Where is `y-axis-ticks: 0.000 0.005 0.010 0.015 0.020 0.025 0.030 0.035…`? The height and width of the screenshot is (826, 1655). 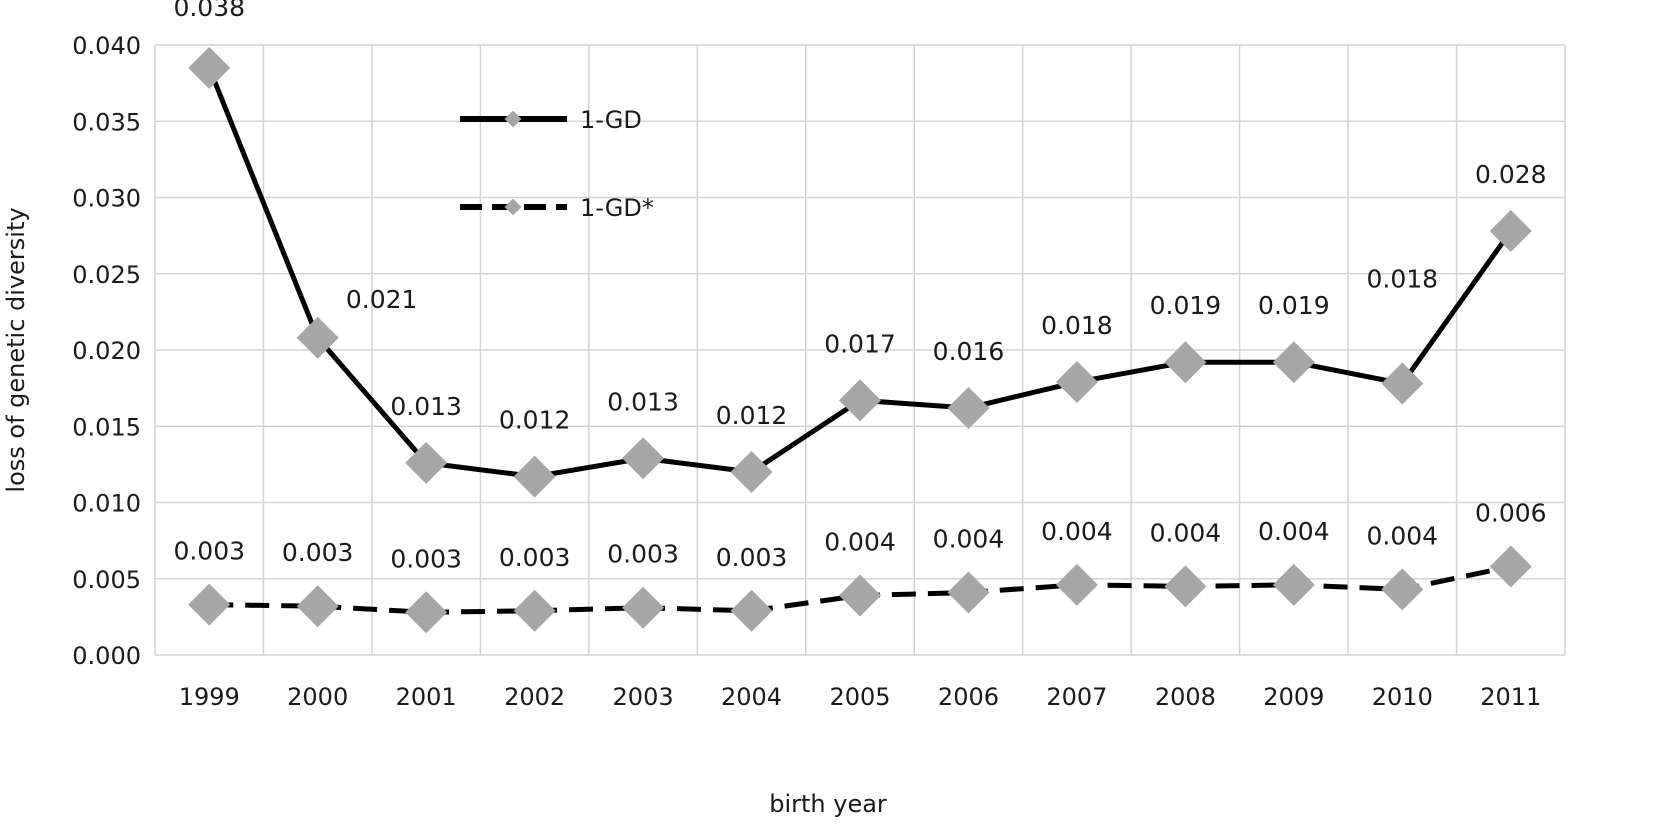 y-axis-ticks: 0.000 0.005 0.010 0.015 0.020 0.025 0.030 0.035… is located at coordinates (106, 351).